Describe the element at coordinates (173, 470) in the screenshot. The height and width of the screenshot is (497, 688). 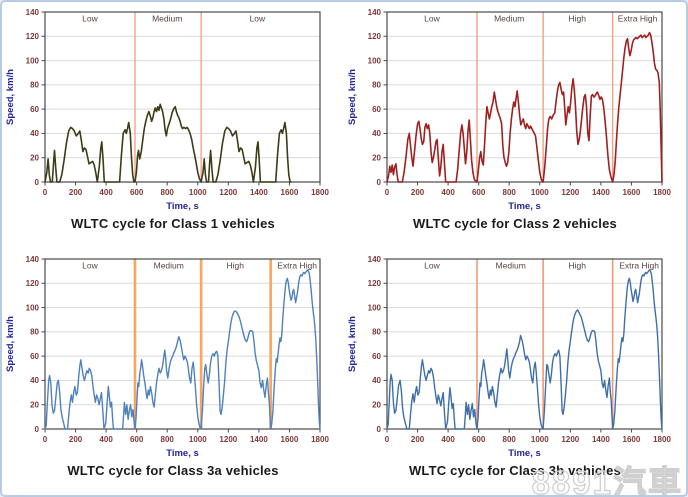
I see `chart-title-class-3a: WLTC cycle for Class 3a vehicles` at that location.